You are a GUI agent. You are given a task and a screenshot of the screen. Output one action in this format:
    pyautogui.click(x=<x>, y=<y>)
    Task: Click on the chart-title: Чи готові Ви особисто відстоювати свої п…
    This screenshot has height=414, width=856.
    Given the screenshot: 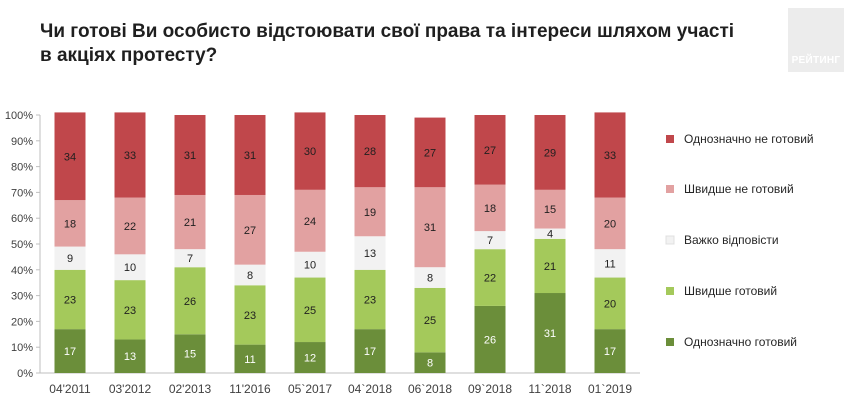 What is the action you would take?
    pyautogui.click(x=387, y=43)
    